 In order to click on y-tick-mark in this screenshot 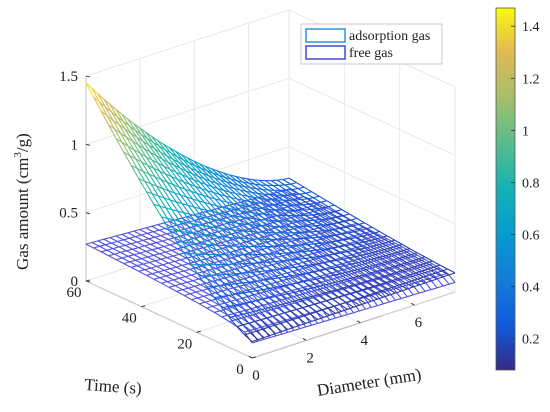, I will do `click(198, 331)`.